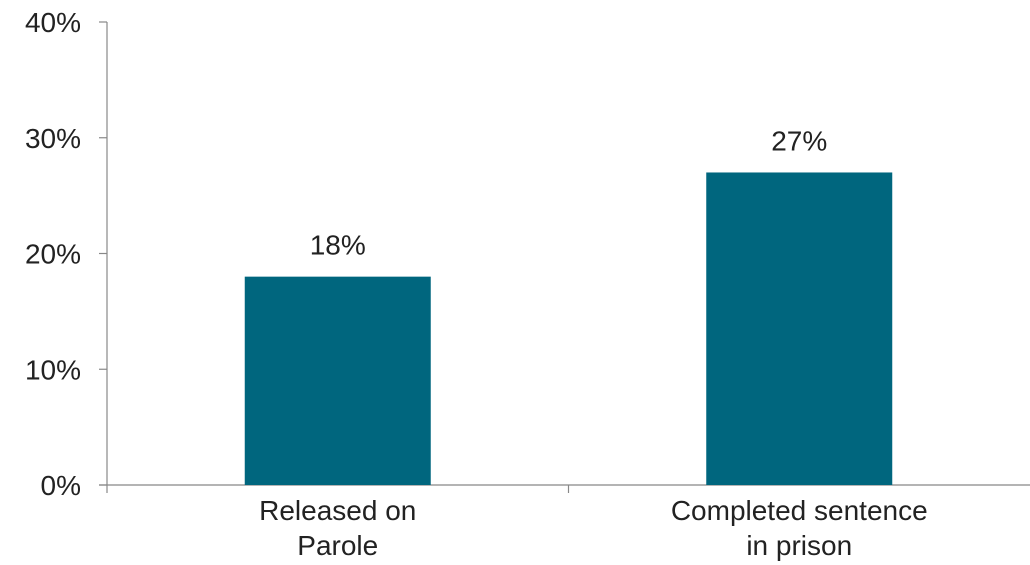  What do you see at coordinates (53, 138) in the screenshot?
I see `y-tick-label: 30%` at bounding box center [53, 138].